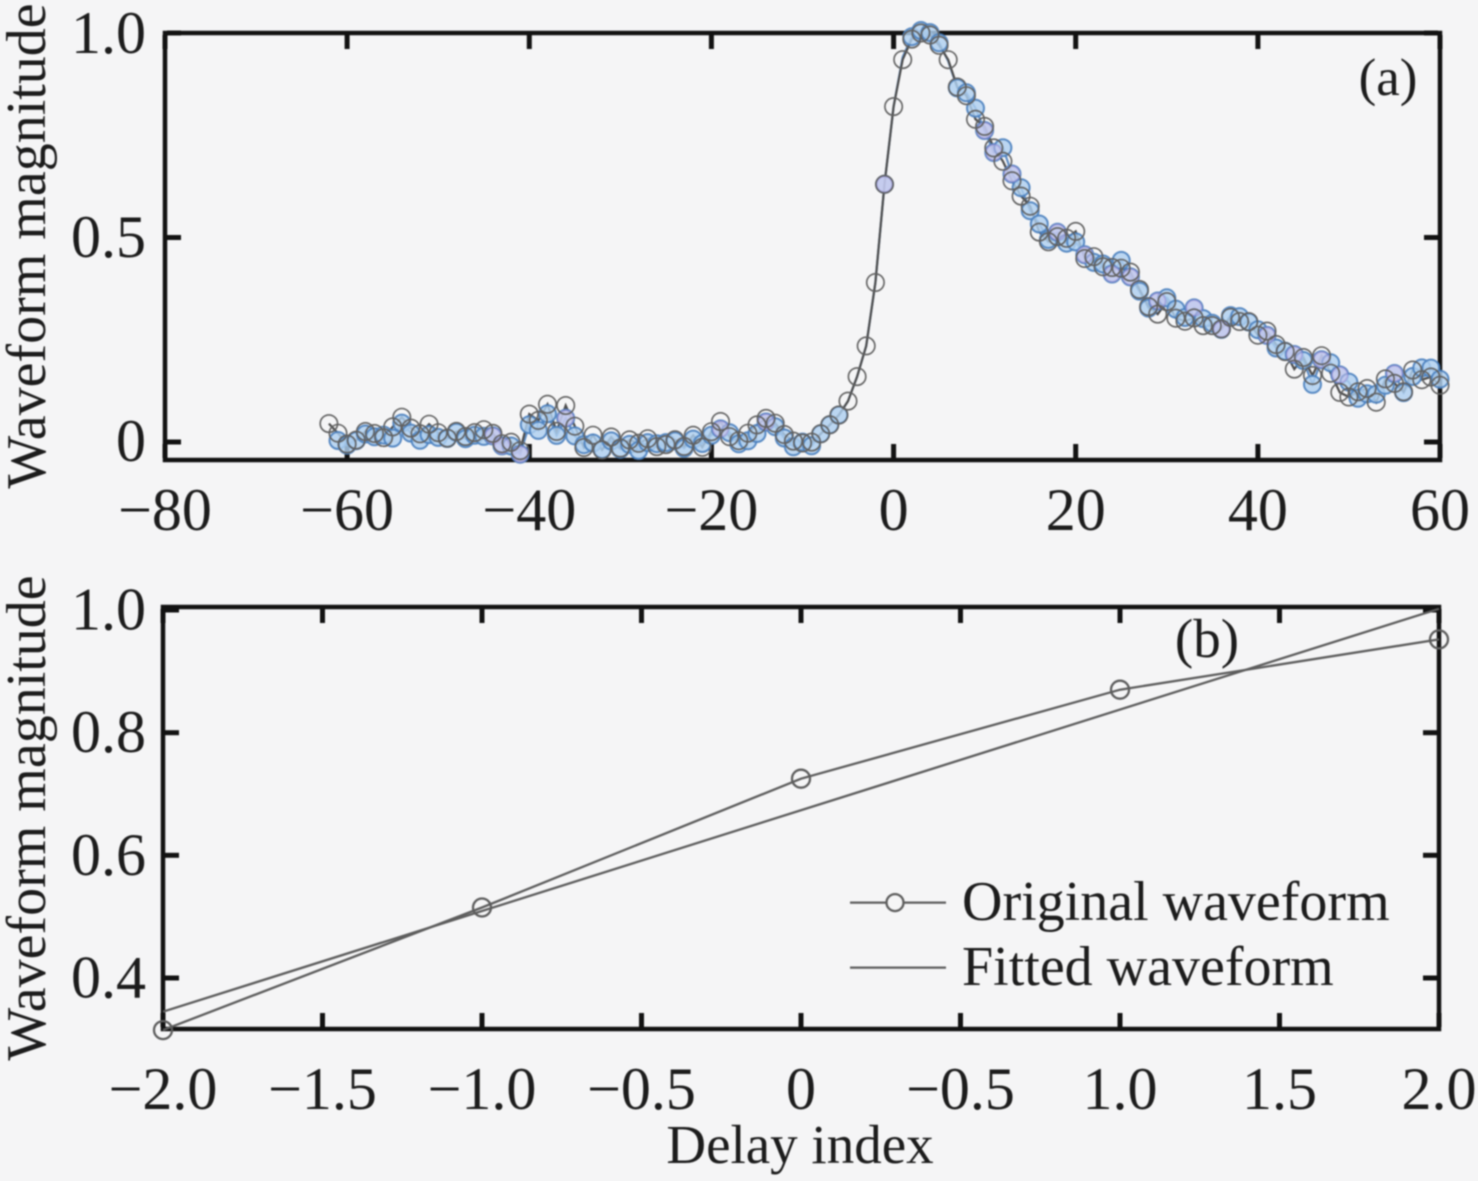 Image resolution: width=1478 pixels, height=1181 pixels. I want to click on svg-text: 0.5, so click(108, 237).